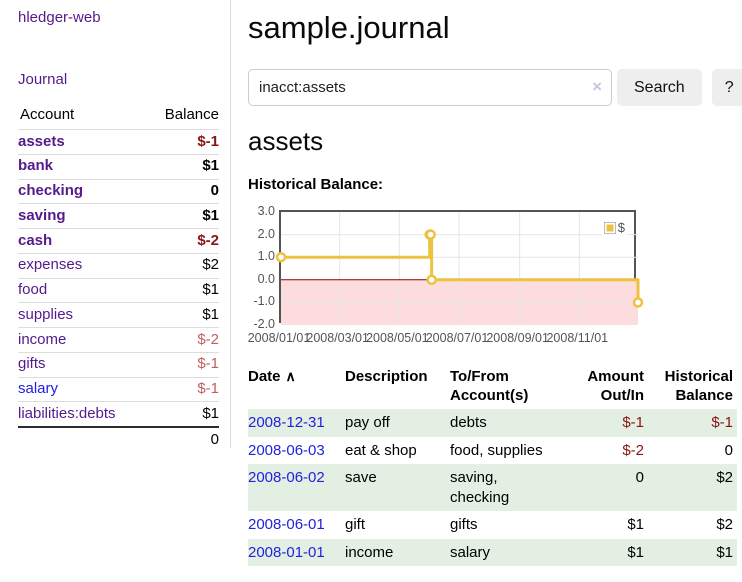  I want to click on chart-title: Historical Balance:, so click(316, 184).